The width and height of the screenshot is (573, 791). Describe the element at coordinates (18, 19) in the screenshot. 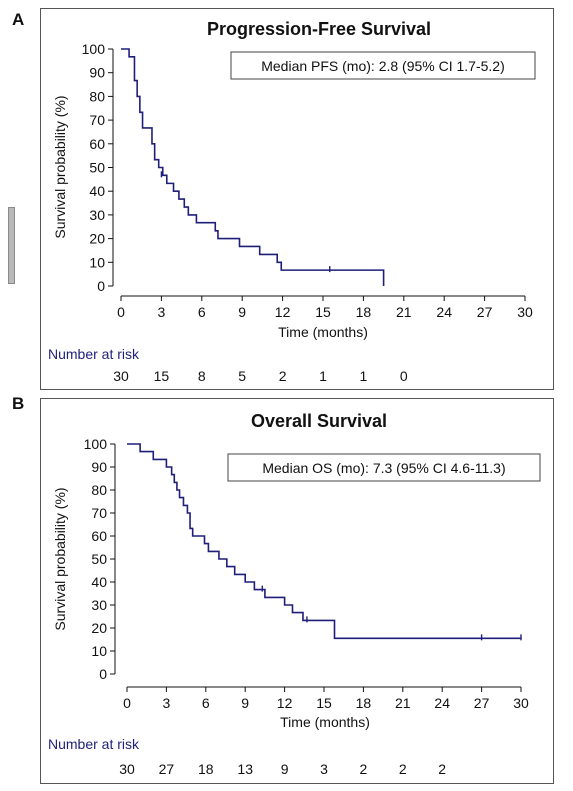

I see `panel-a-letter: A` at that location.